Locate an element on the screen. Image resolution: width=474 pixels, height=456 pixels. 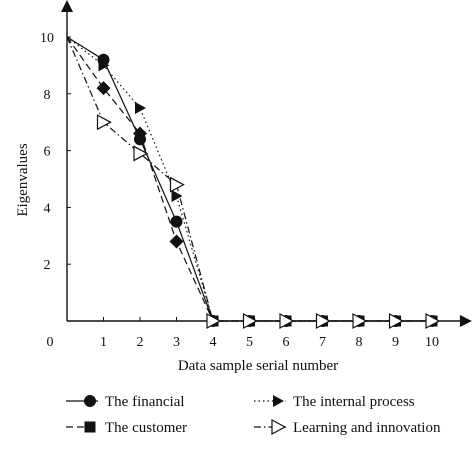
x-tick-label: 8 is located at coordinates (359, 342).